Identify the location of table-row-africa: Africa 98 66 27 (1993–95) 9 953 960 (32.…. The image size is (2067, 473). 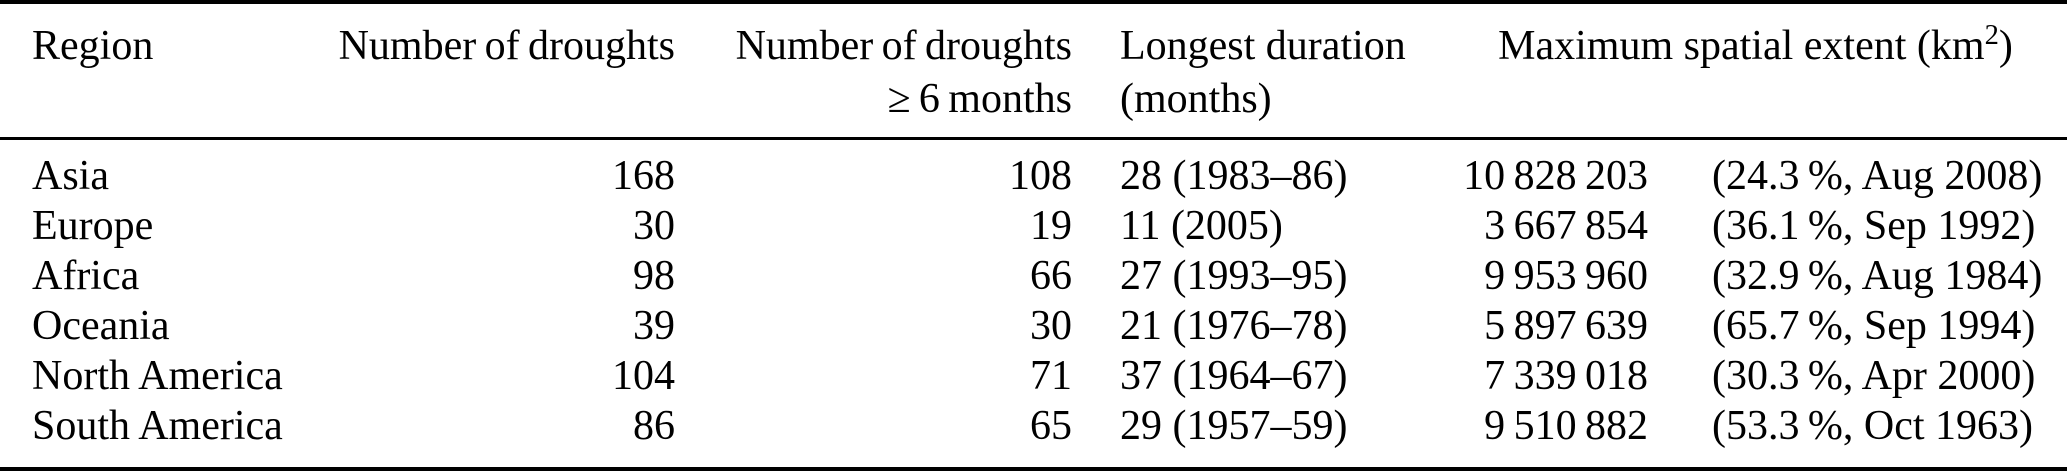
(1033, 276).